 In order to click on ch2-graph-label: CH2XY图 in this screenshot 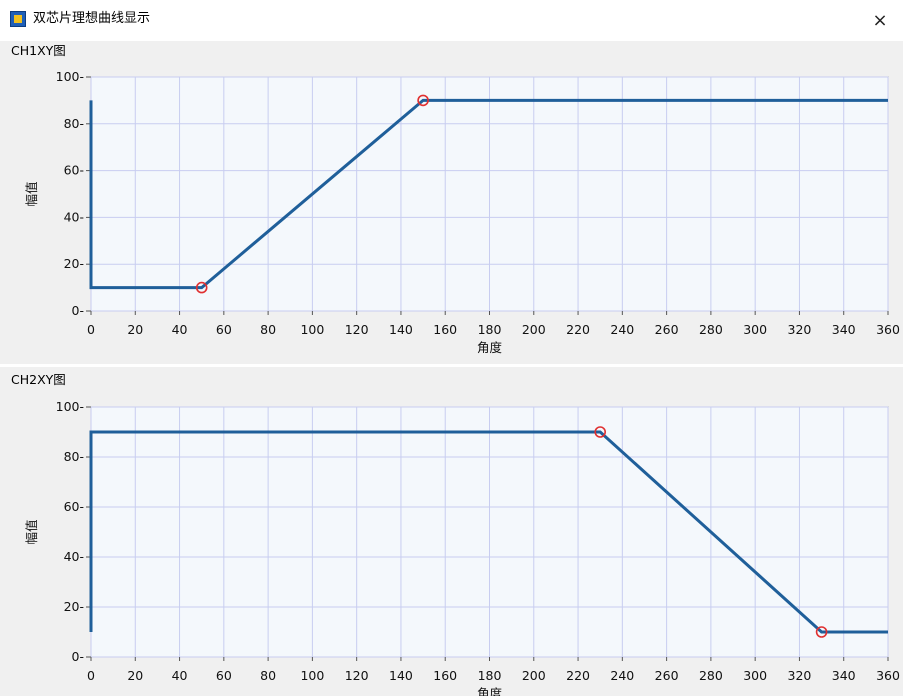, I will do `click(38, 379)`.